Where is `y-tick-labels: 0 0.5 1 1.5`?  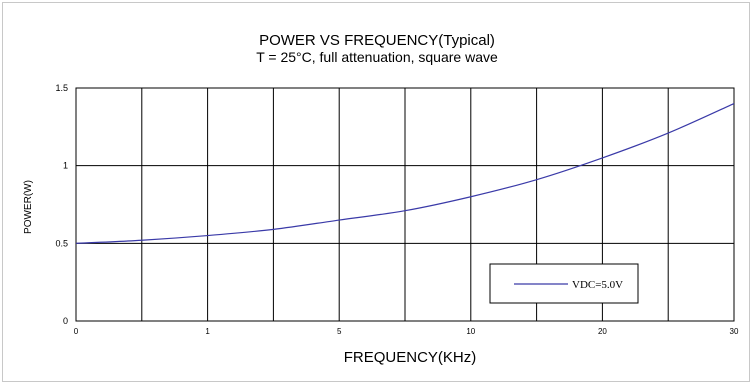 y-tick-labels: 0 0.5 1 1.5 is located at coordinates (61, 204).